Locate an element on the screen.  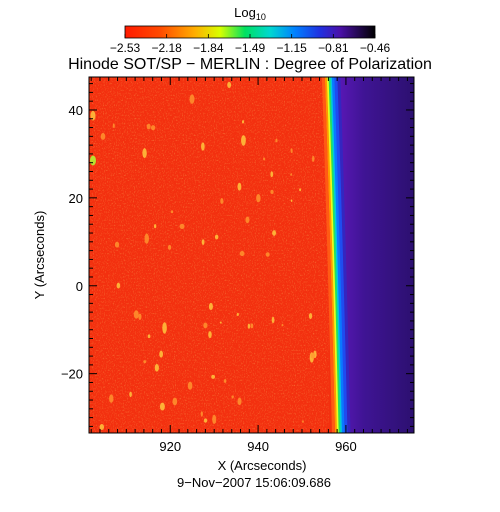
colorbar-tick-label: −1.49 is located at coordinates (250, 48).